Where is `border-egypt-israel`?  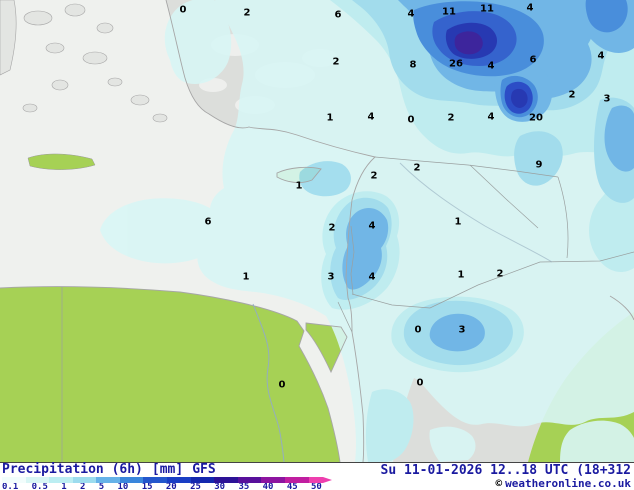
border-egypt-israel is located at coordinates (345, 317).